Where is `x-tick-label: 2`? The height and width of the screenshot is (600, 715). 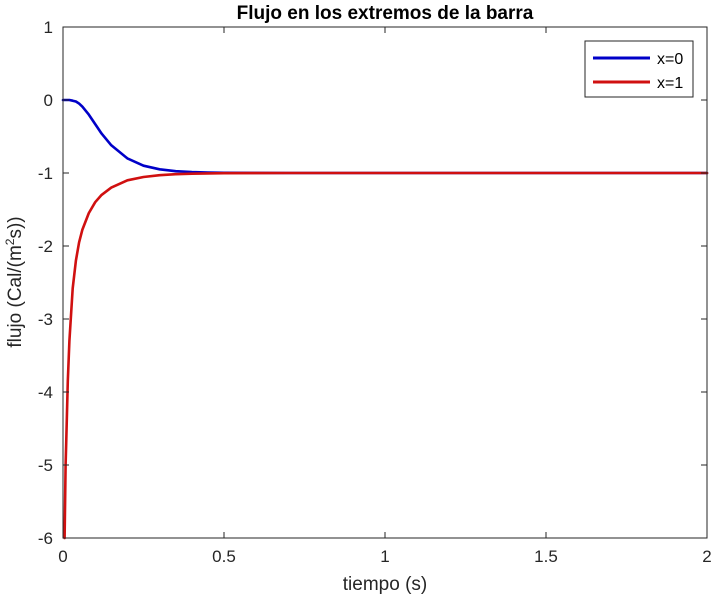 x-tick-label: 2 is located at coordinates (706, 556).